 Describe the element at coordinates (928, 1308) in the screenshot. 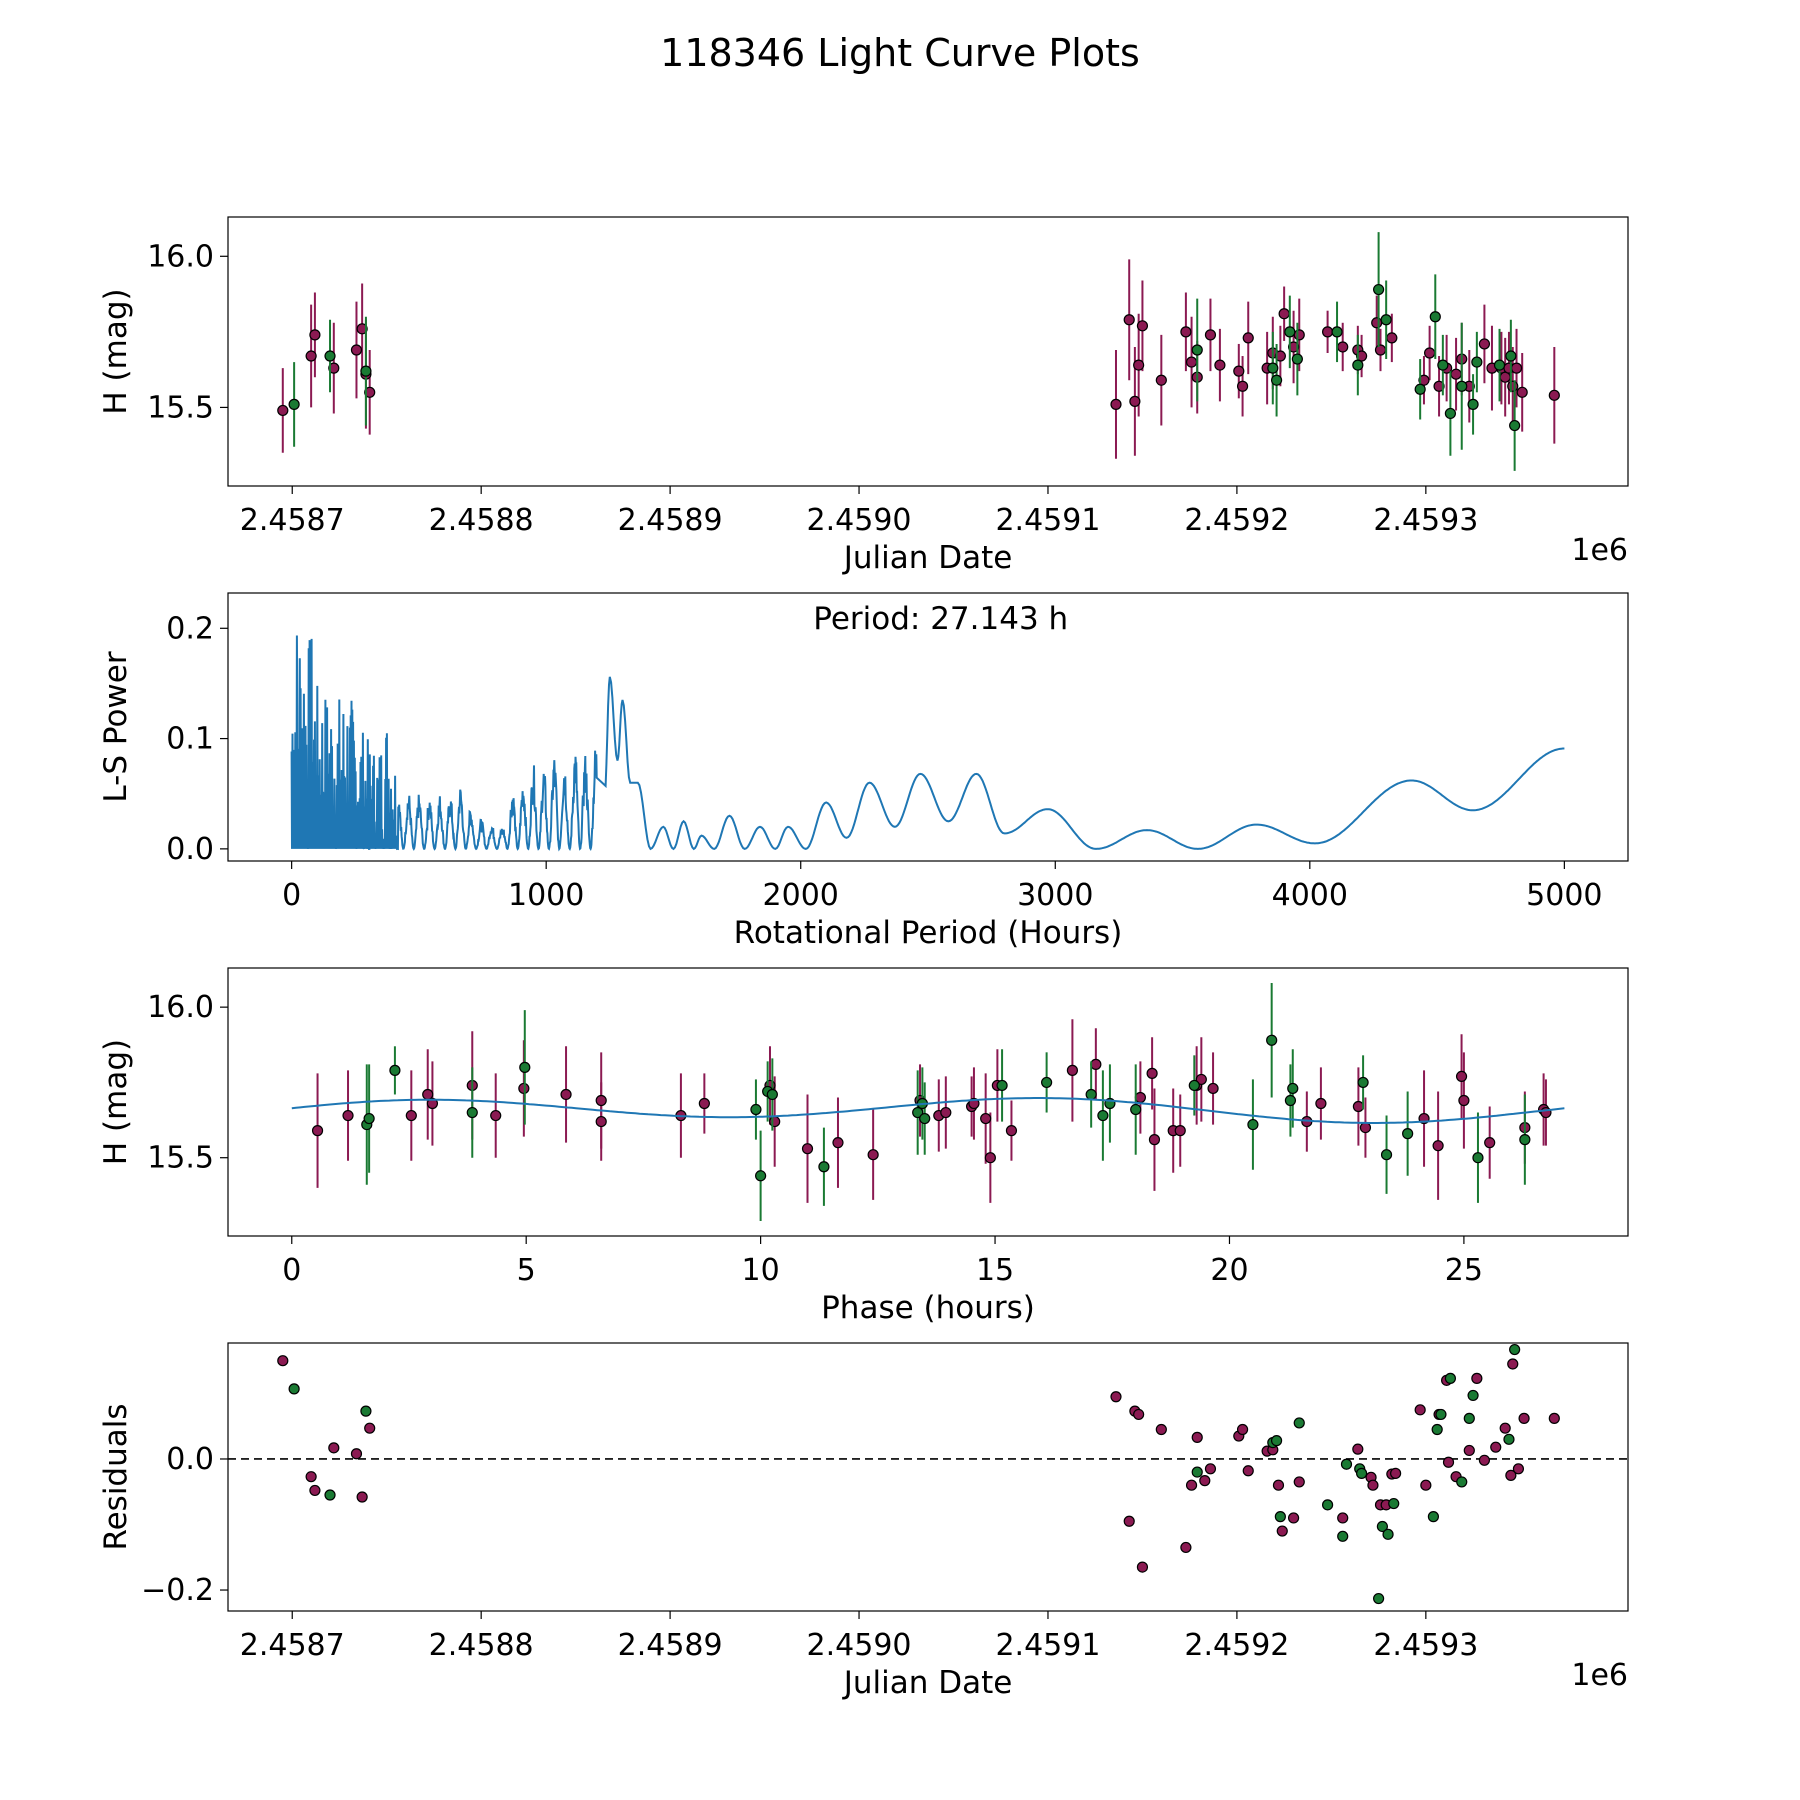

I see `x-axis-label: Phase (hours)` at that location.